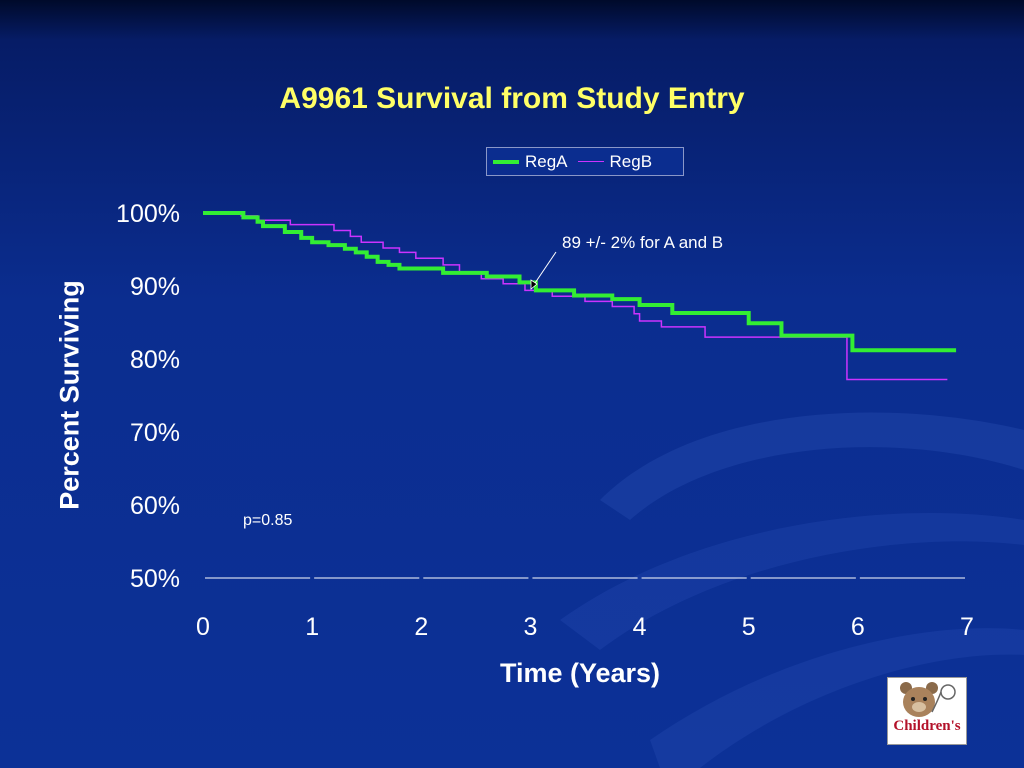 The image size is (1024, 768). What do you see at coordinates (640, 627) in the screenshot?
I see `x-tick-label-4: 4` at bounding box center [640, 627].